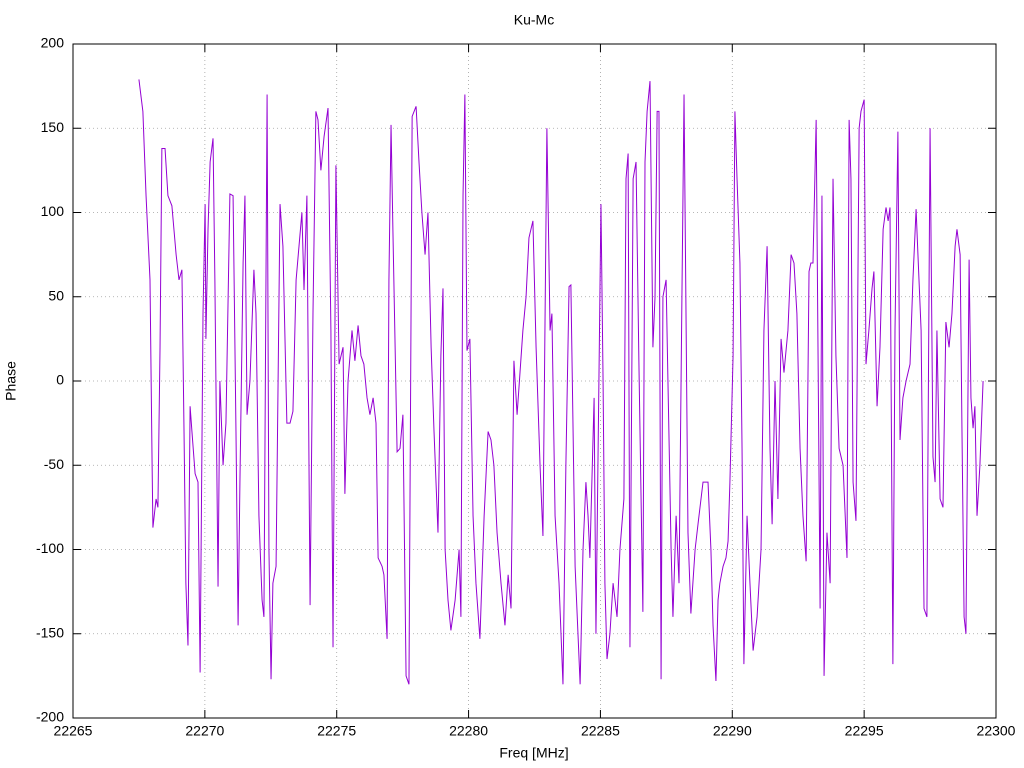 Image resolution: width=1024 pixels, height=768 pixels. What do you see at coordinates (54, 464) in the screenshot?
I see `y-tick-label: -50` at bounding box center [54, 464].